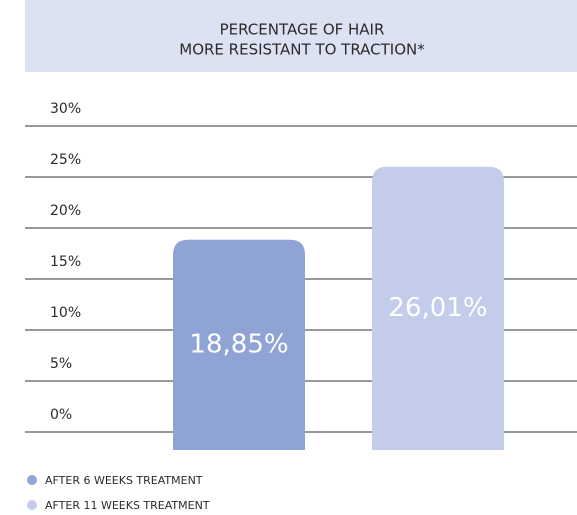  I want to click on y-tick-label: 15%, so click(65, 262).